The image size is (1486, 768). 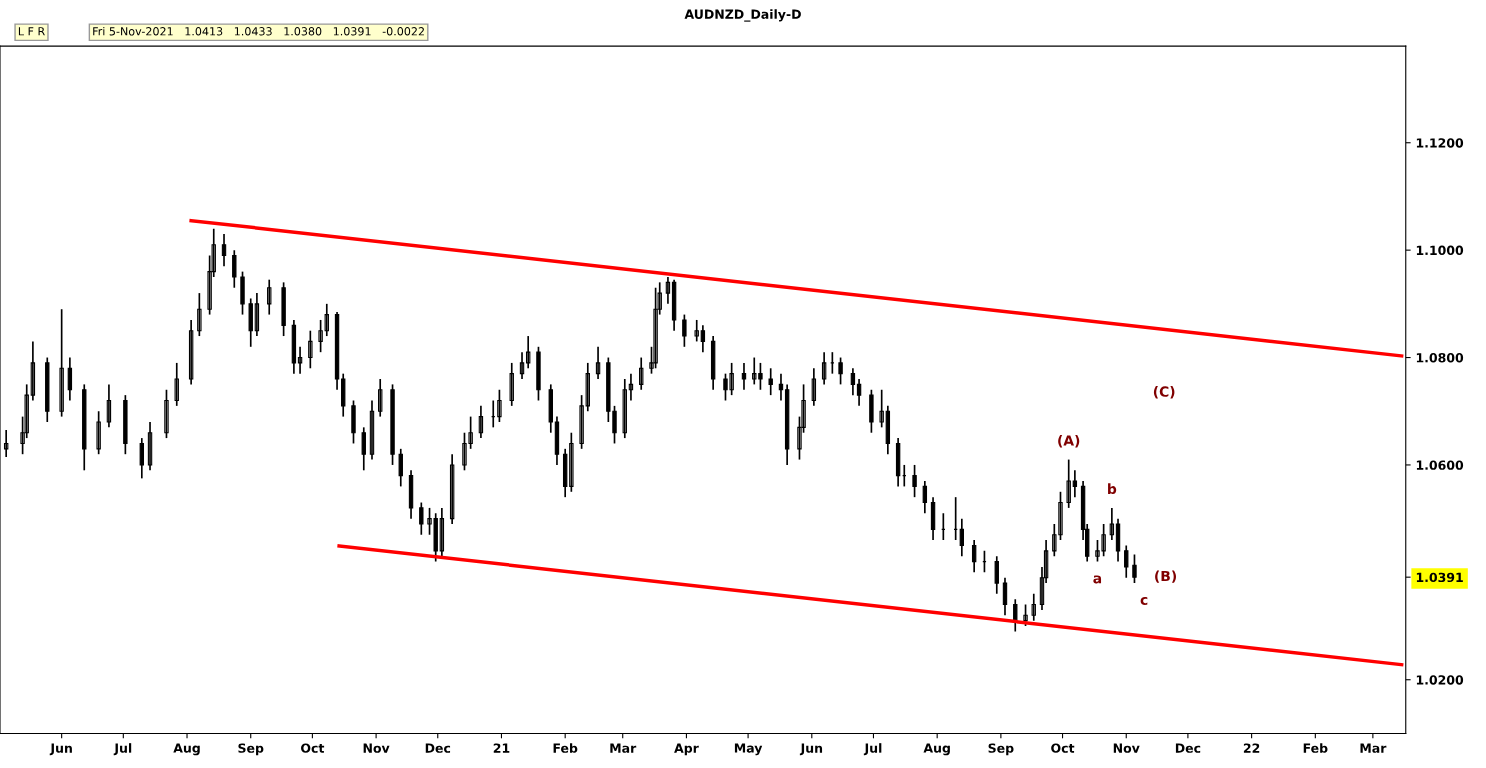 I want to click on y-tick-label: 1.0200, so click(x=1440, y=680).